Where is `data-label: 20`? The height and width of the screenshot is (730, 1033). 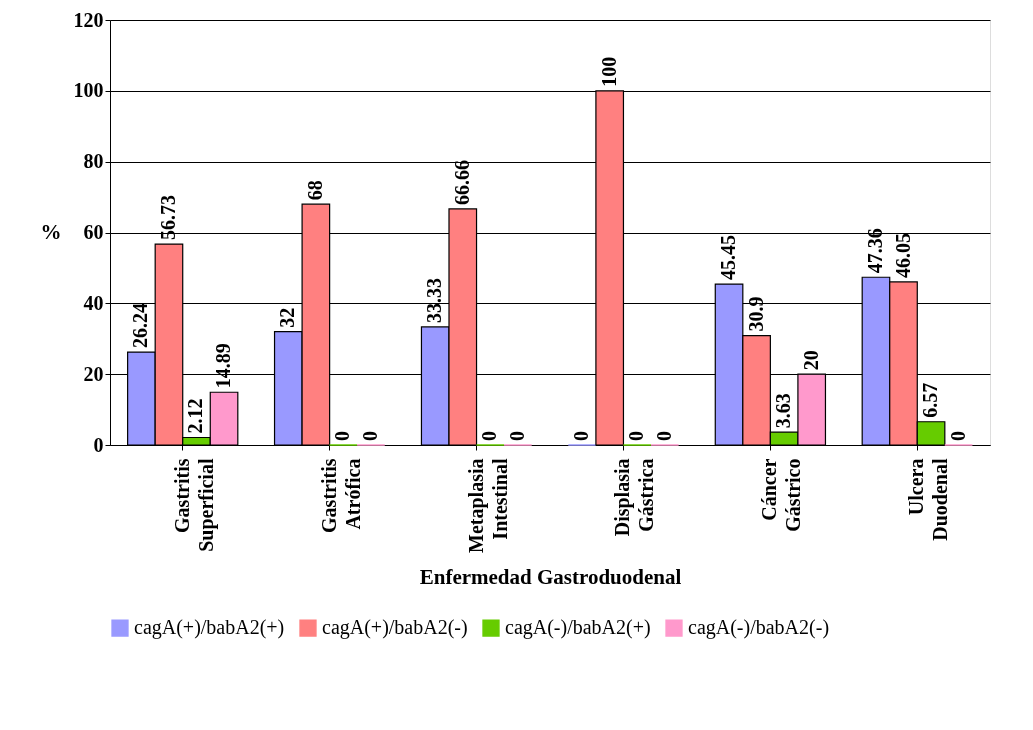
data-label: 20 is located at coordinates (810, 360).